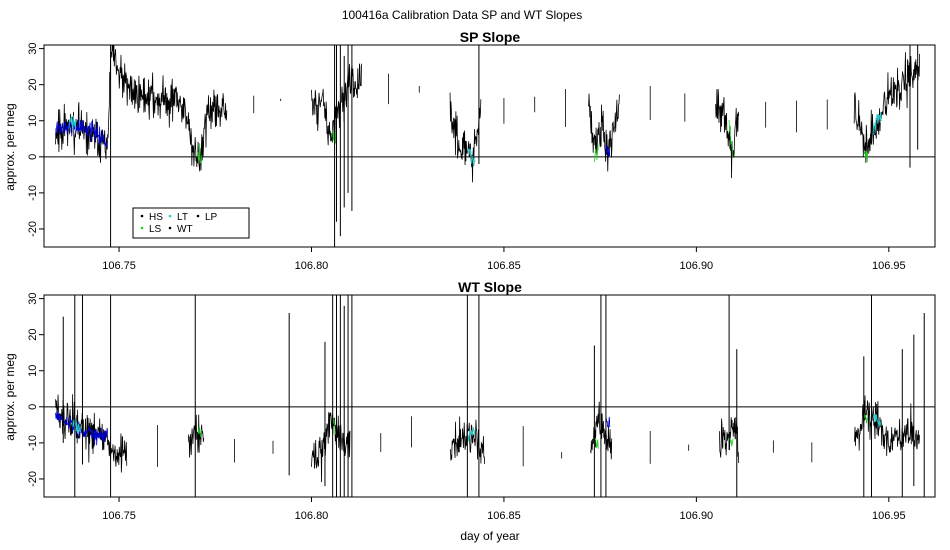 Image resolution: width=950 pixels, height=550 pixels. I want to click on legend-box, so click(191, 223).